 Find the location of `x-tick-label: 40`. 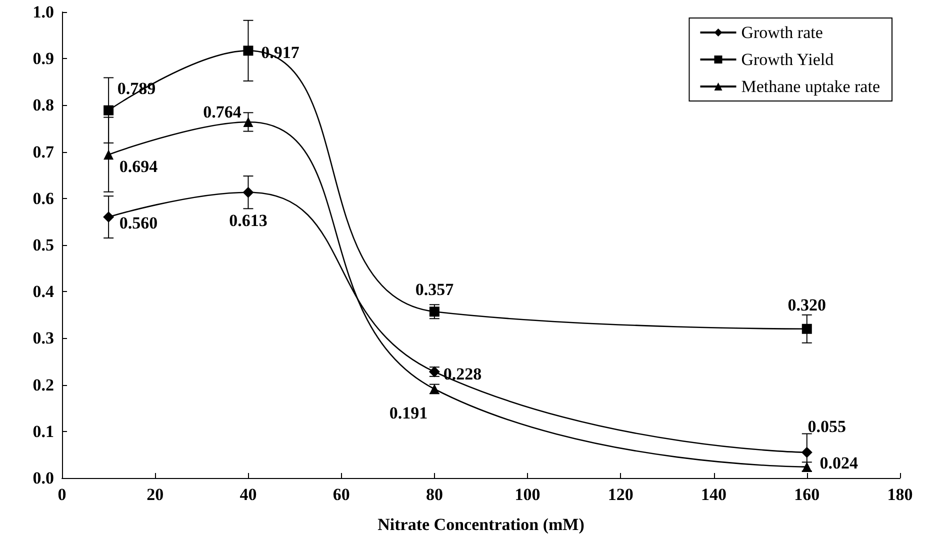

x-tick-label: 40 is located at coordinates (248, 494).